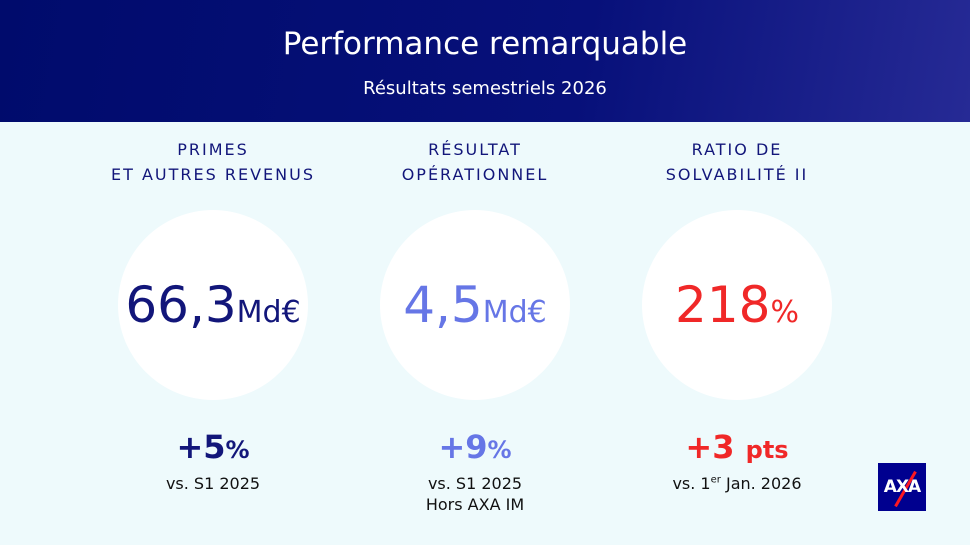  Describe the element at coordinates (715, 480) in the screenshot. I see `comparison-sup: er` at that location.